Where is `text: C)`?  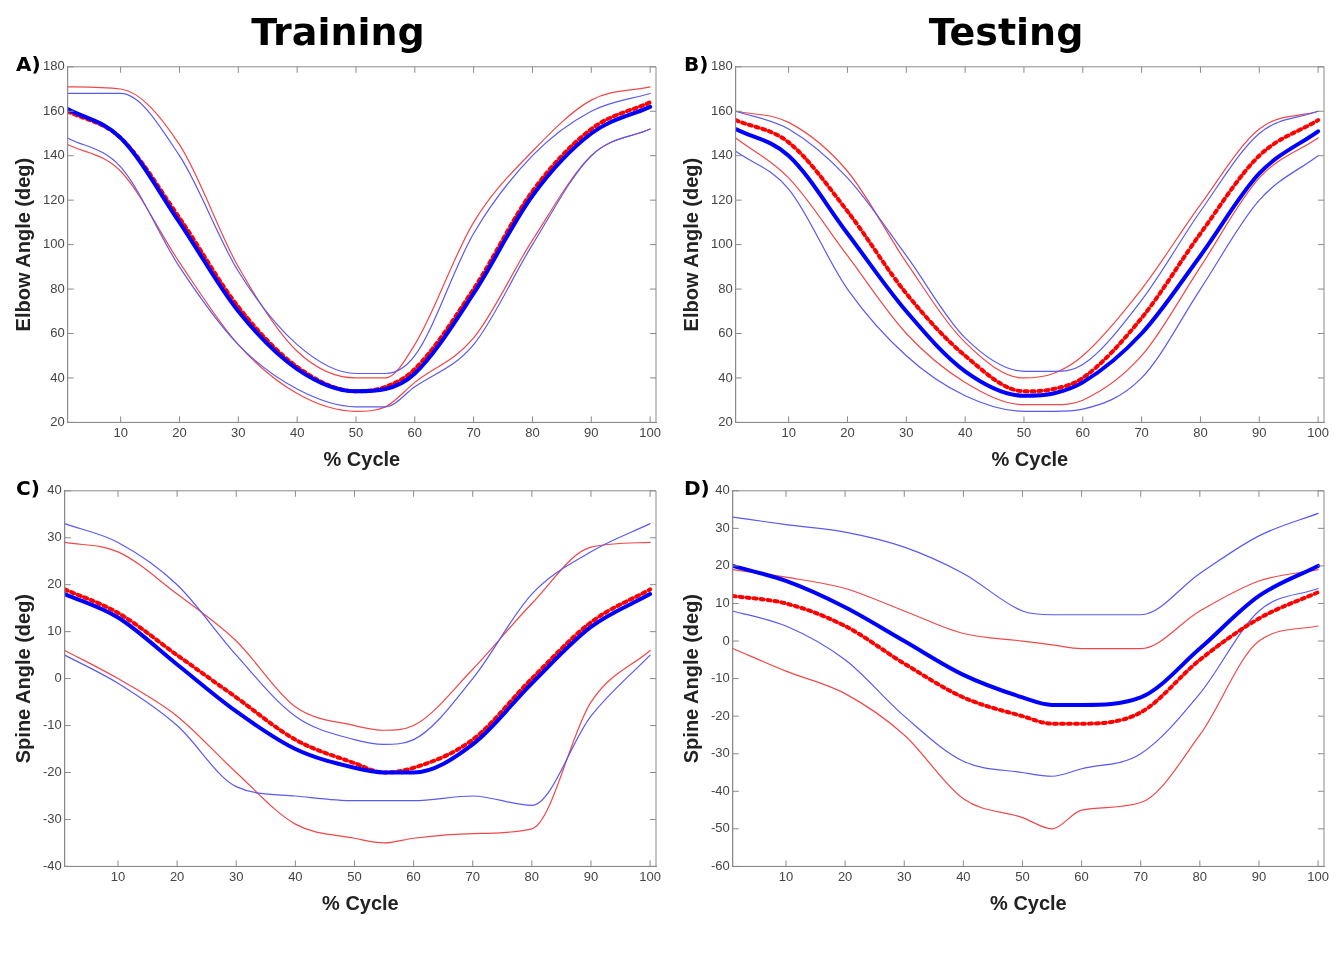 text: C) is located at coordinates (28, 488).